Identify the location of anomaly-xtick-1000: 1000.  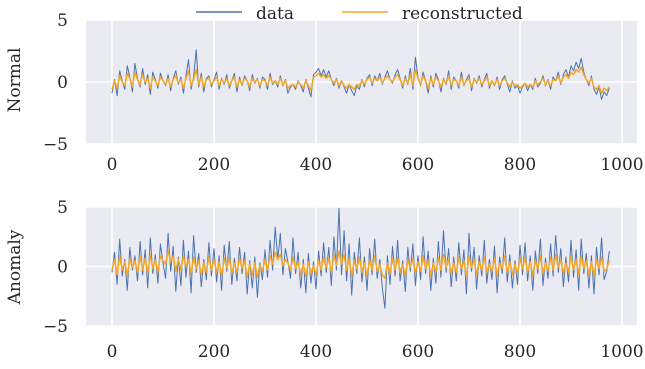
(621, 352).